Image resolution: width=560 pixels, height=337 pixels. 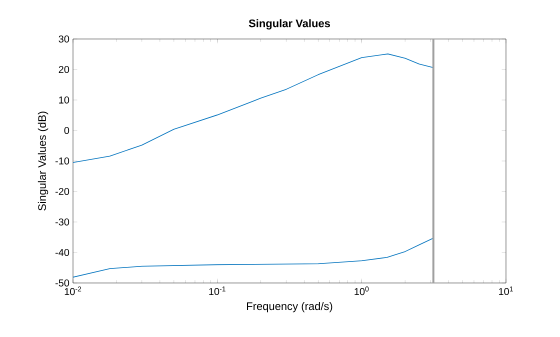 I want to click on y-tick-label: 0, so click(x=67, y=130).